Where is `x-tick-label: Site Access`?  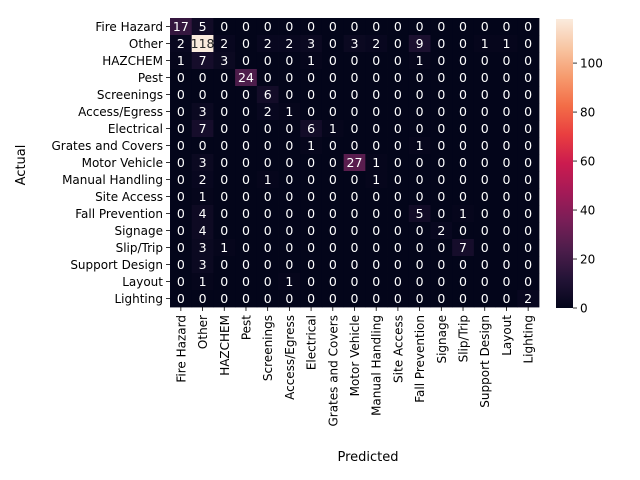 x-tick-label: Site Access is located at coordinates (398, 349).